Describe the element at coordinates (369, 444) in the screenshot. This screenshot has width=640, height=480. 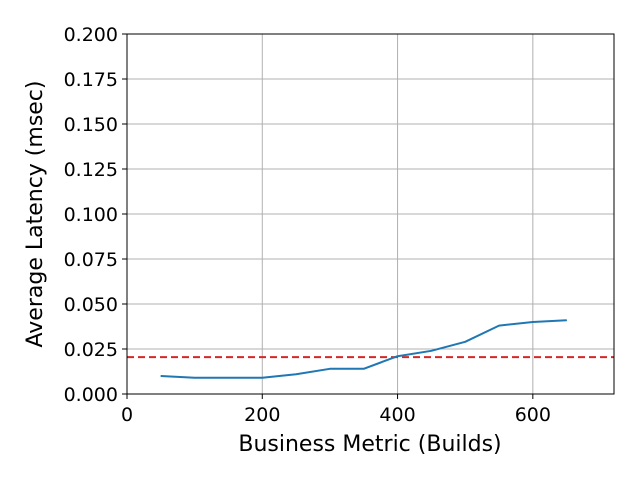
I see `x-axis-label: Business Metric (Builds)` at that location.